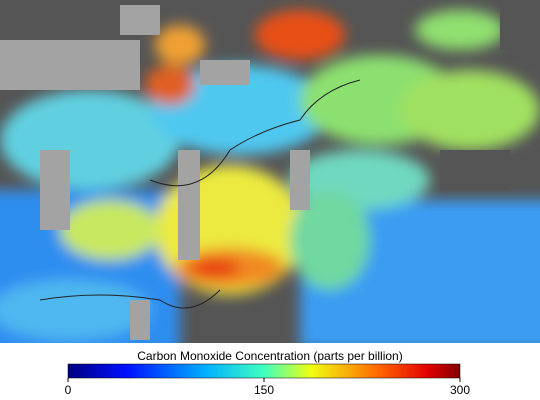 The image size is (540, 400). I want to click on colorbar, so click(264, 371).